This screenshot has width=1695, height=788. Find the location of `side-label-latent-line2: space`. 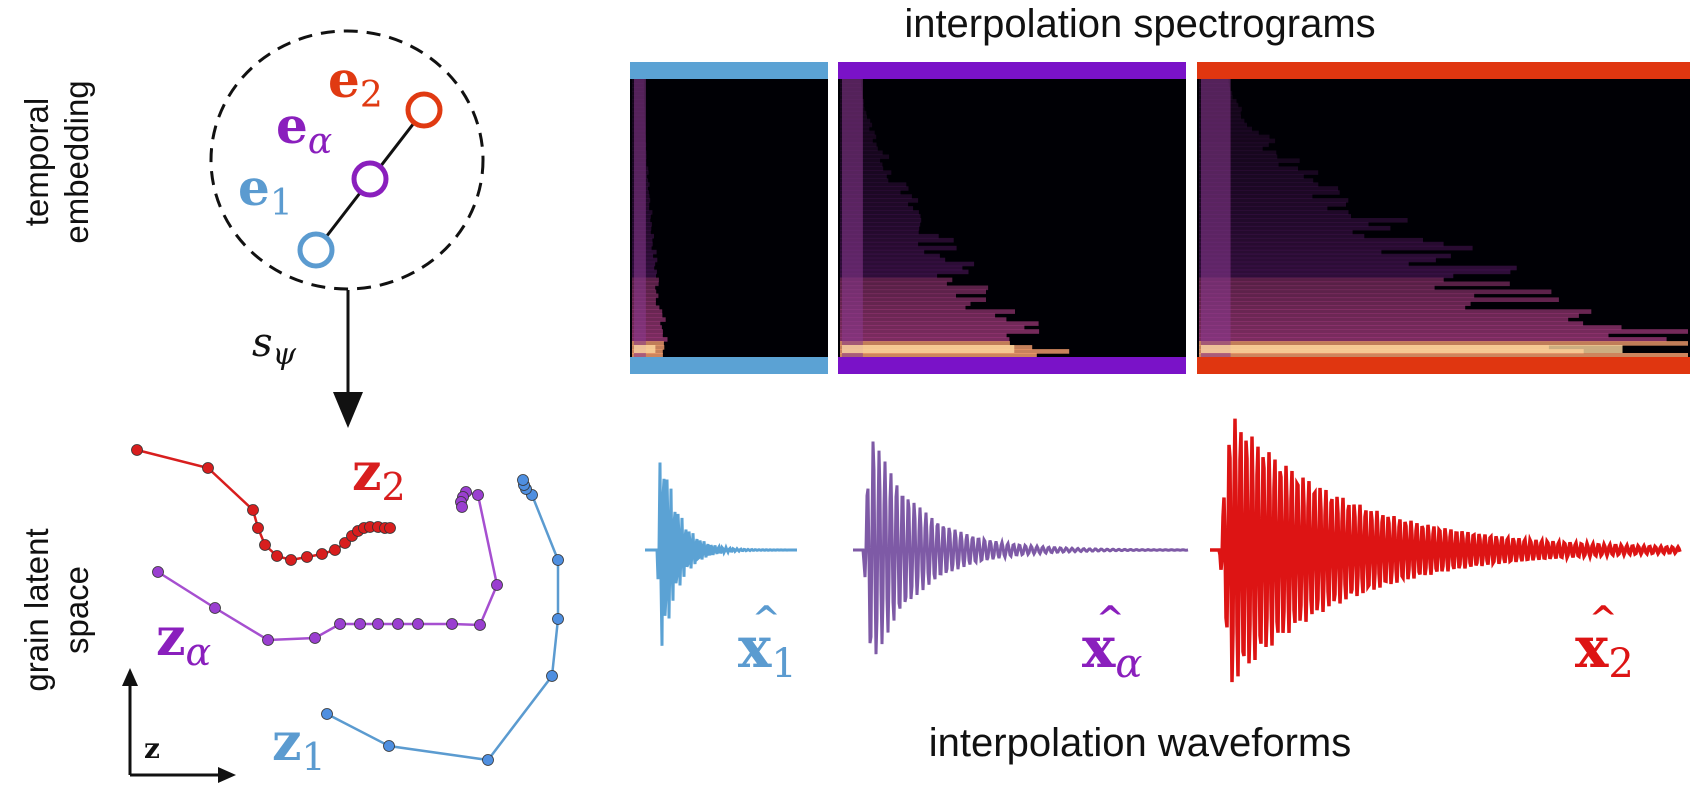

side-label-latent-line2: space is located at coordinates (76, 610).